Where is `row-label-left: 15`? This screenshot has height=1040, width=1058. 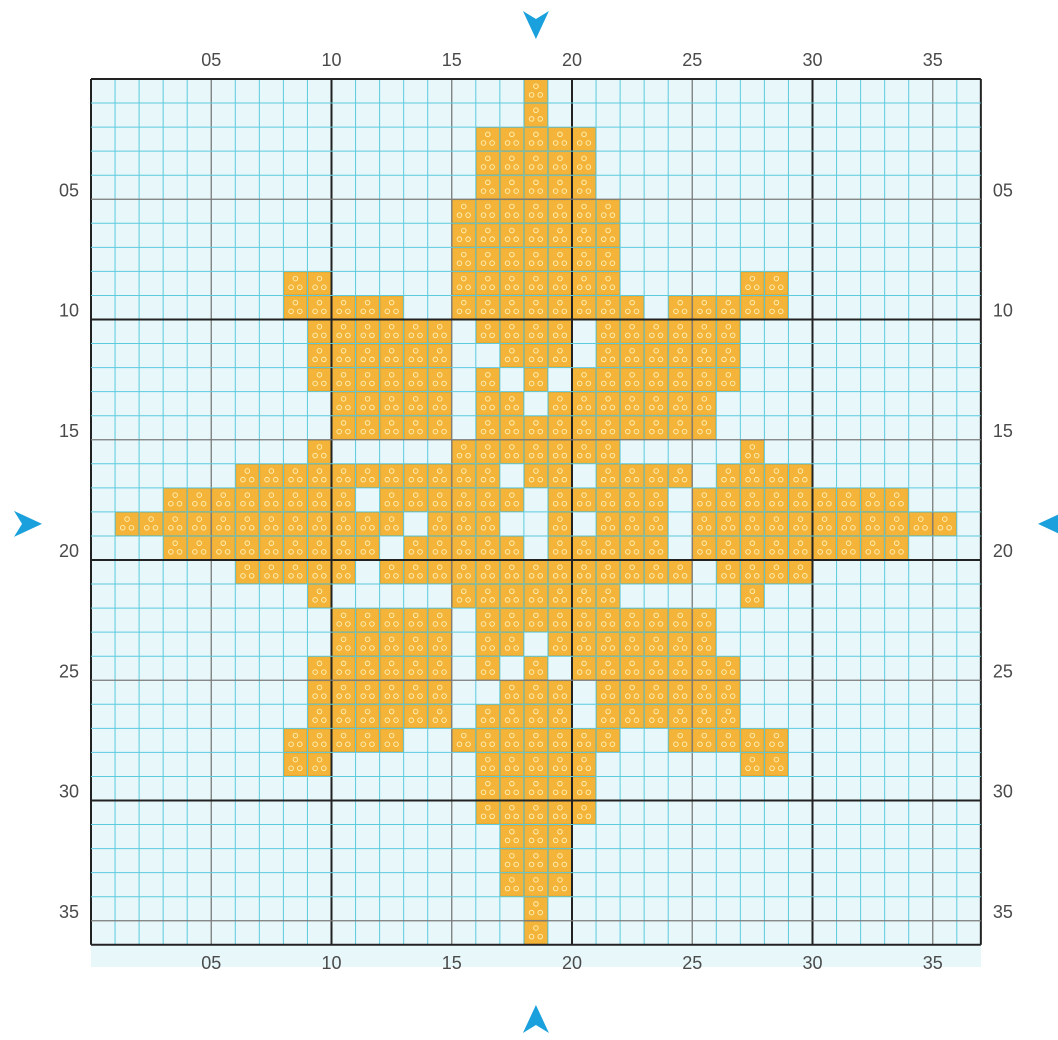
row-label-left: 15 is located at coordinates (69, 431).